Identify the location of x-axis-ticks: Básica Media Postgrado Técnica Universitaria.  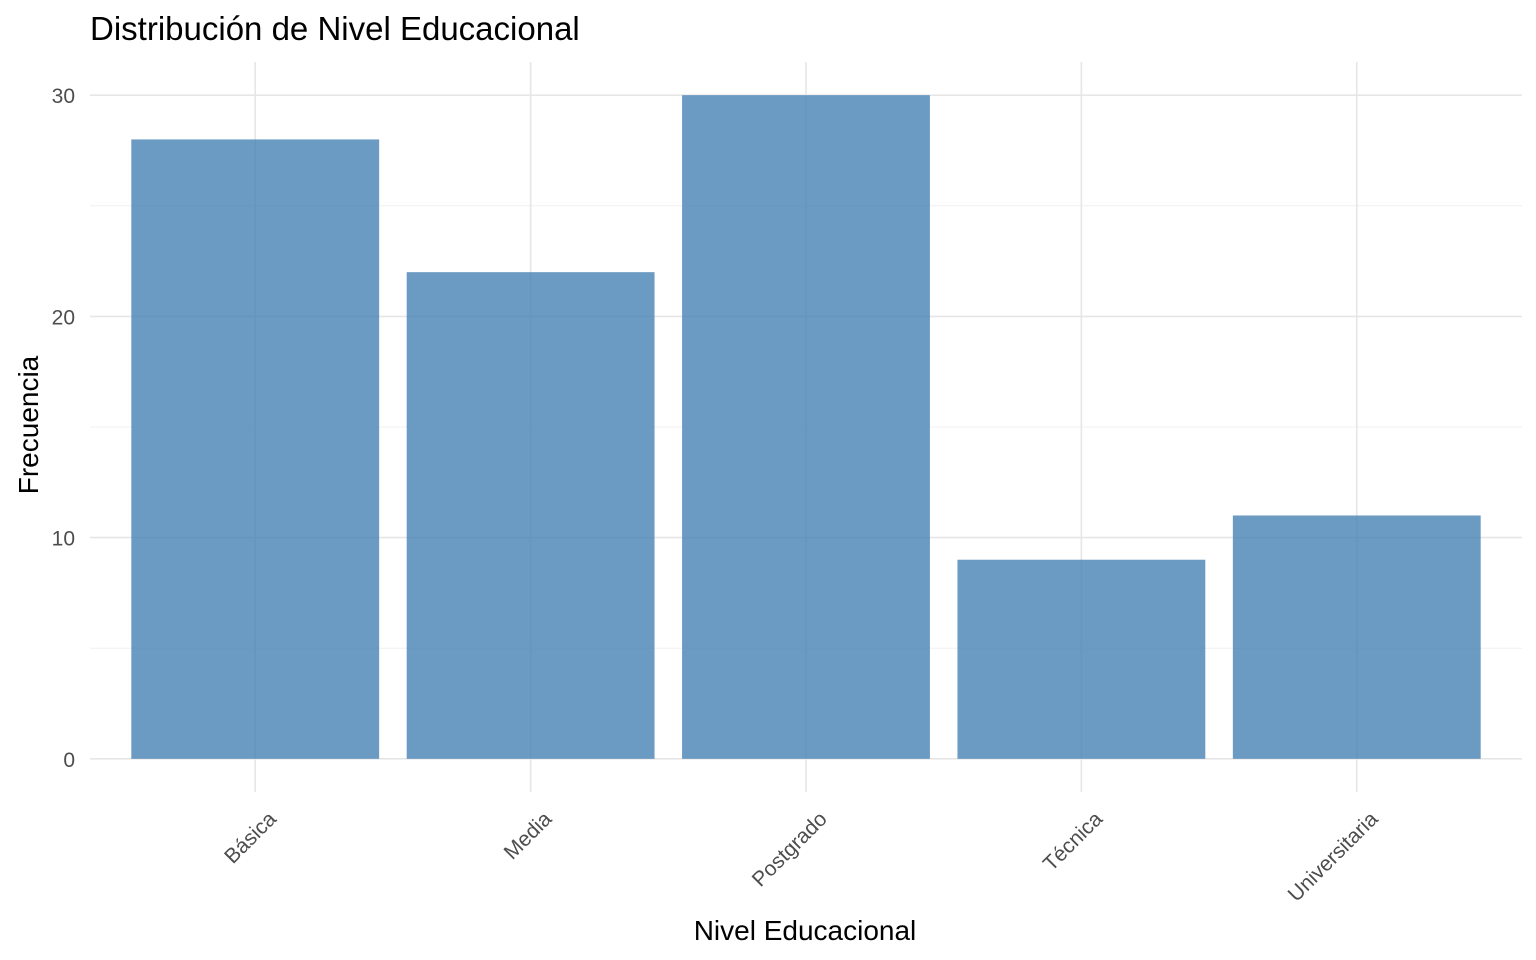
(801, 856).